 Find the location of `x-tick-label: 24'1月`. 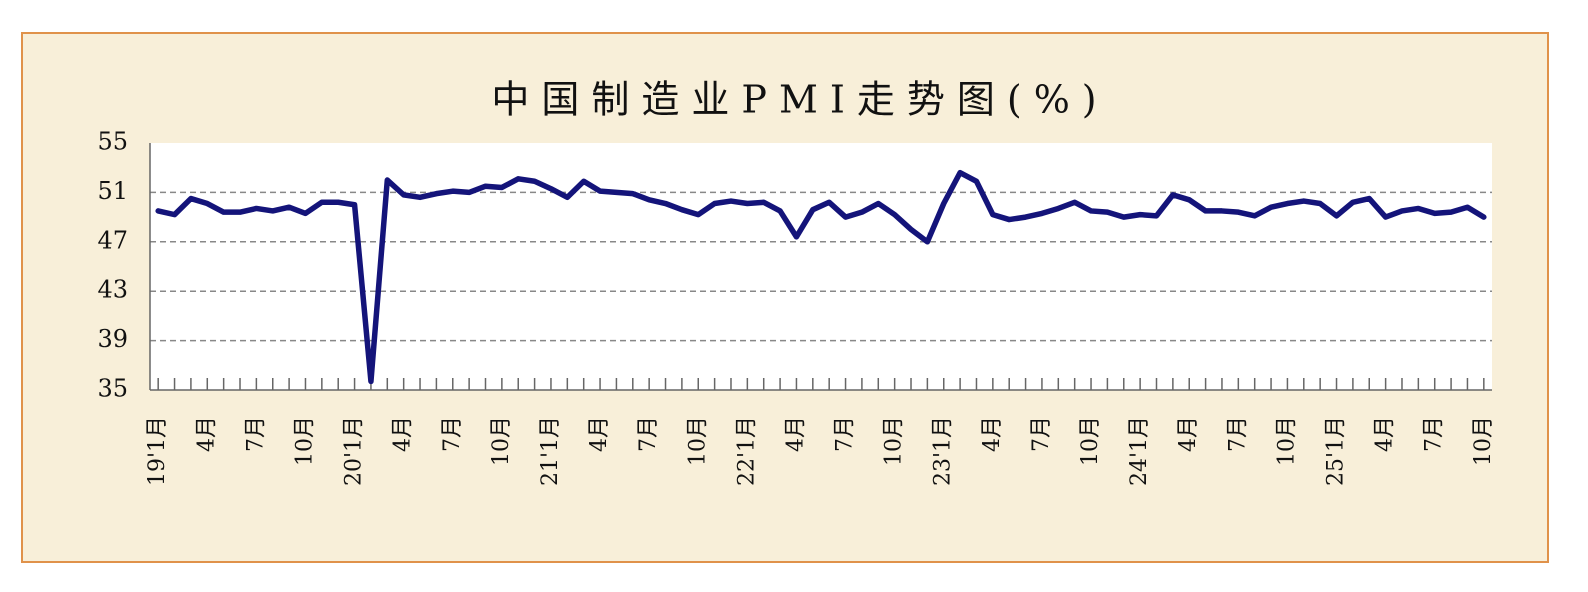

x-tick-label: 24'1月 is located at coordinates (1139, 451).